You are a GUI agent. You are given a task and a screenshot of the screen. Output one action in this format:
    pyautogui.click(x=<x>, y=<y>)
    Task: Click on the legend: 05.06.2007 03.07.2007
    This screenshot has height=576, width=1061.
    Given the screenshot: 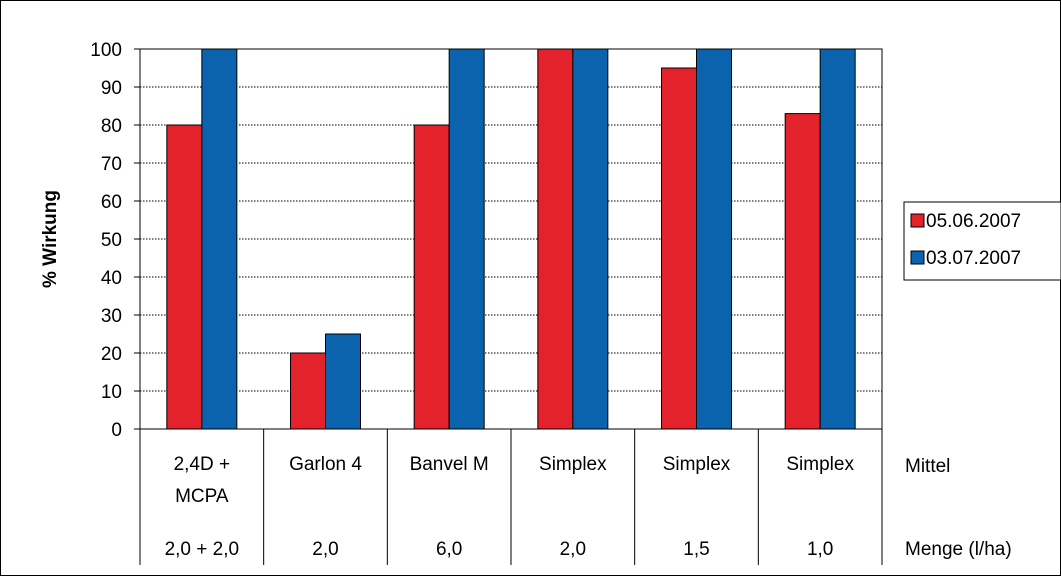 What is the action you would take?
    pyautogui.click(x=982, y=241)
    